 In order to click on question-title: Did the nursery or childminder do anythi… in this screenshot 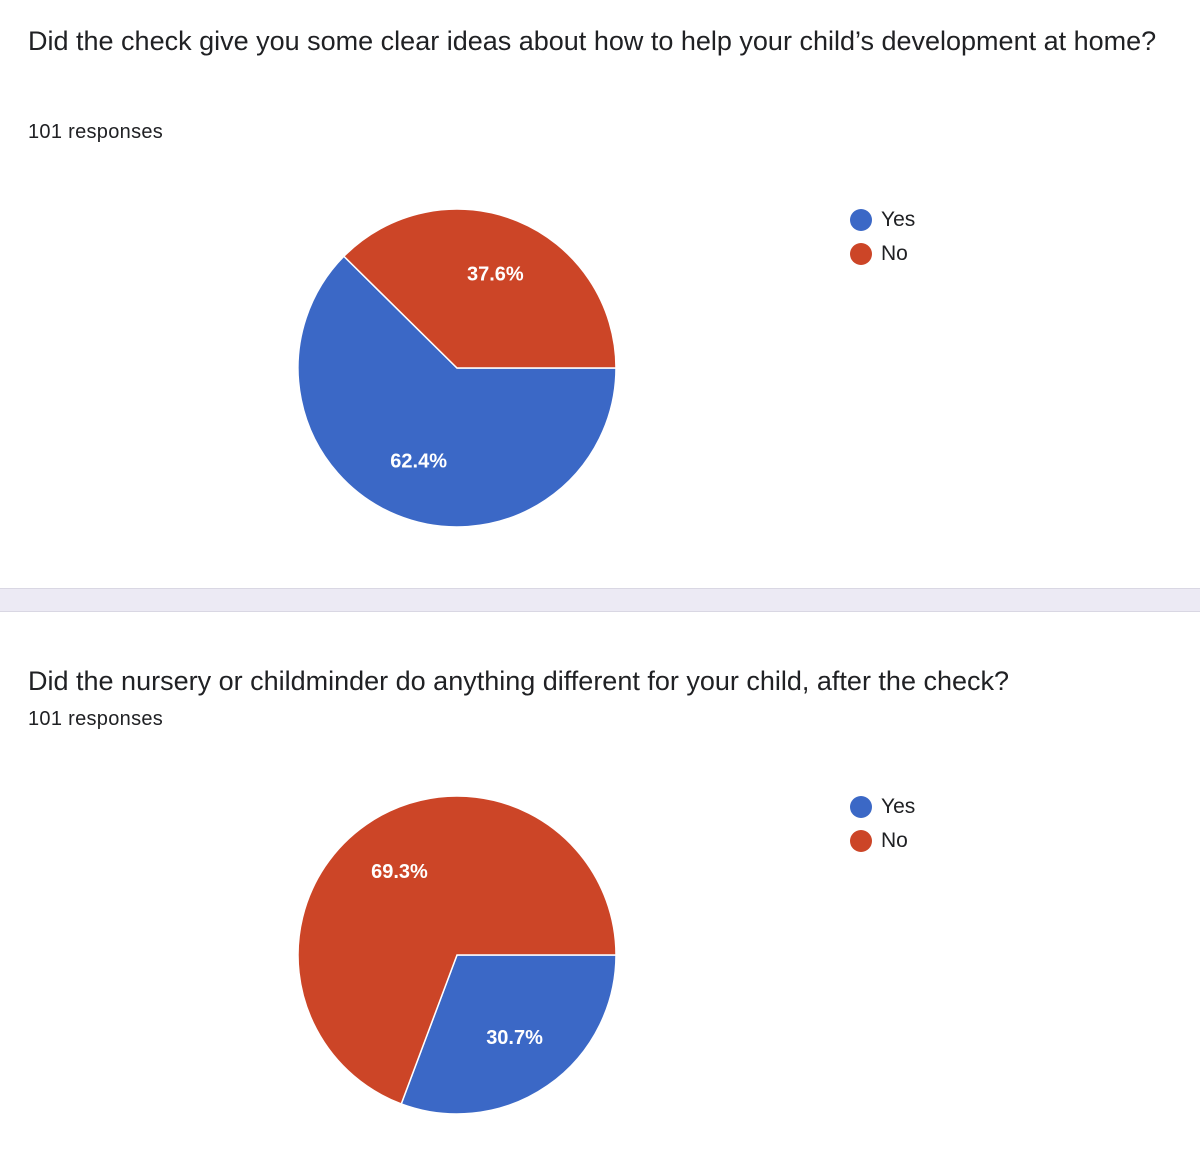, I will do `click(519, 681)`.